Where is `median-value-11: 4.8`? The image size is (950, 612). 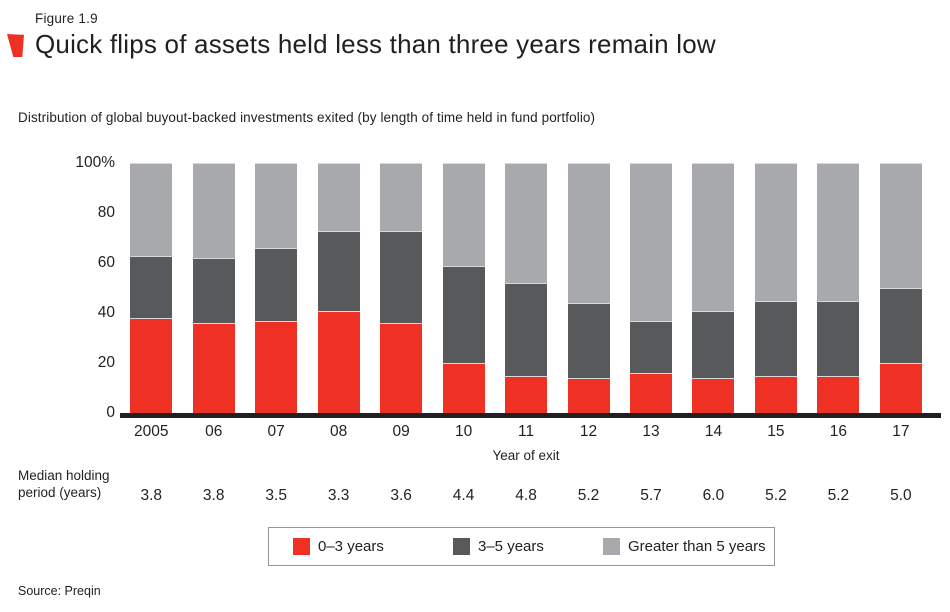 median-value-11: 4.8 is located at coordinates (526, 495).